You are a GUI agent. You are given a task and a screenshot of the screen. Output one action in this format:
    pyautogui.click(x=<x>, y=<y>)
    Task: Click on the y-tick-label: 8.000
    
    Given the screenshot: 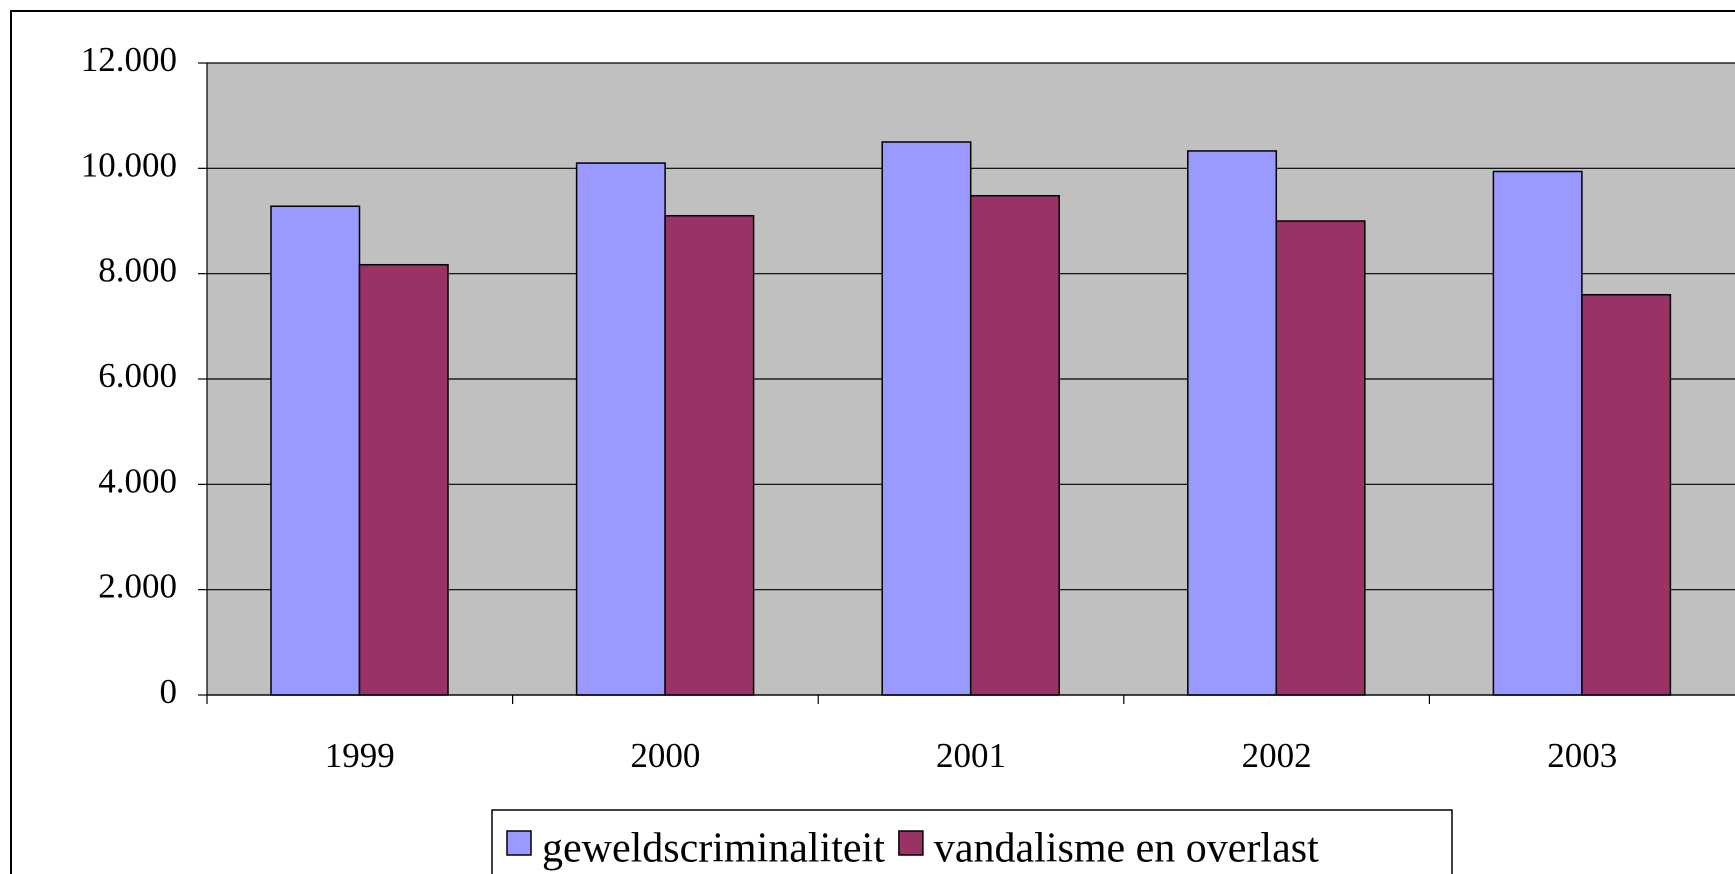 What is the action you would take?
    pyautogui.click(x=137, y=270)
    